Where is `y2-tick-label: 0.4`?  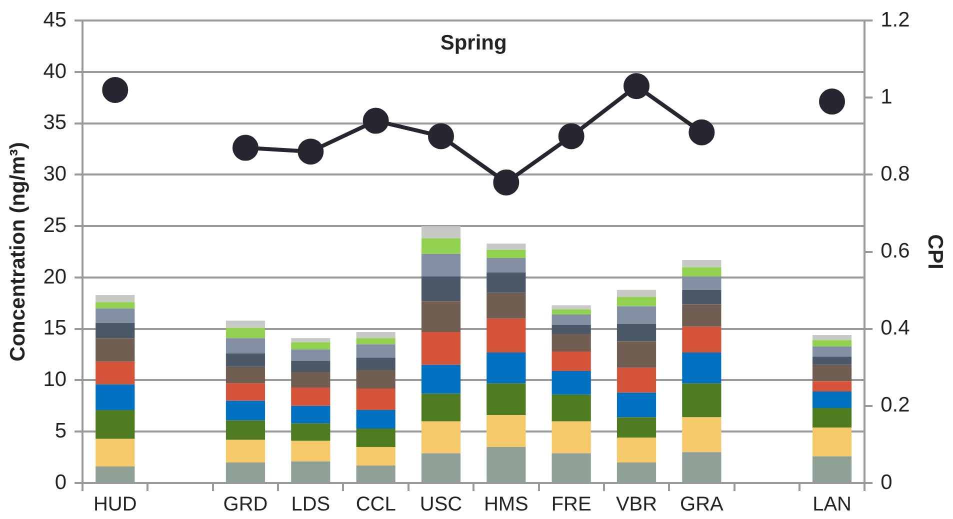
y2-tick-label: 0.4 is located at coordinates (895, 328).